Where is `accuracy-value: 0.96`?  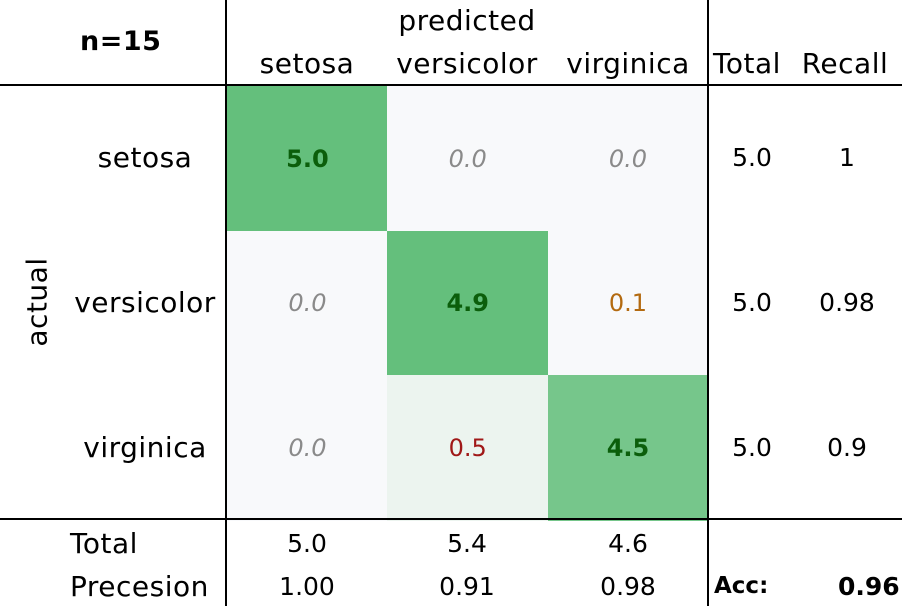
accuracy-value: 0.96 is located at coordinates (869, 586).